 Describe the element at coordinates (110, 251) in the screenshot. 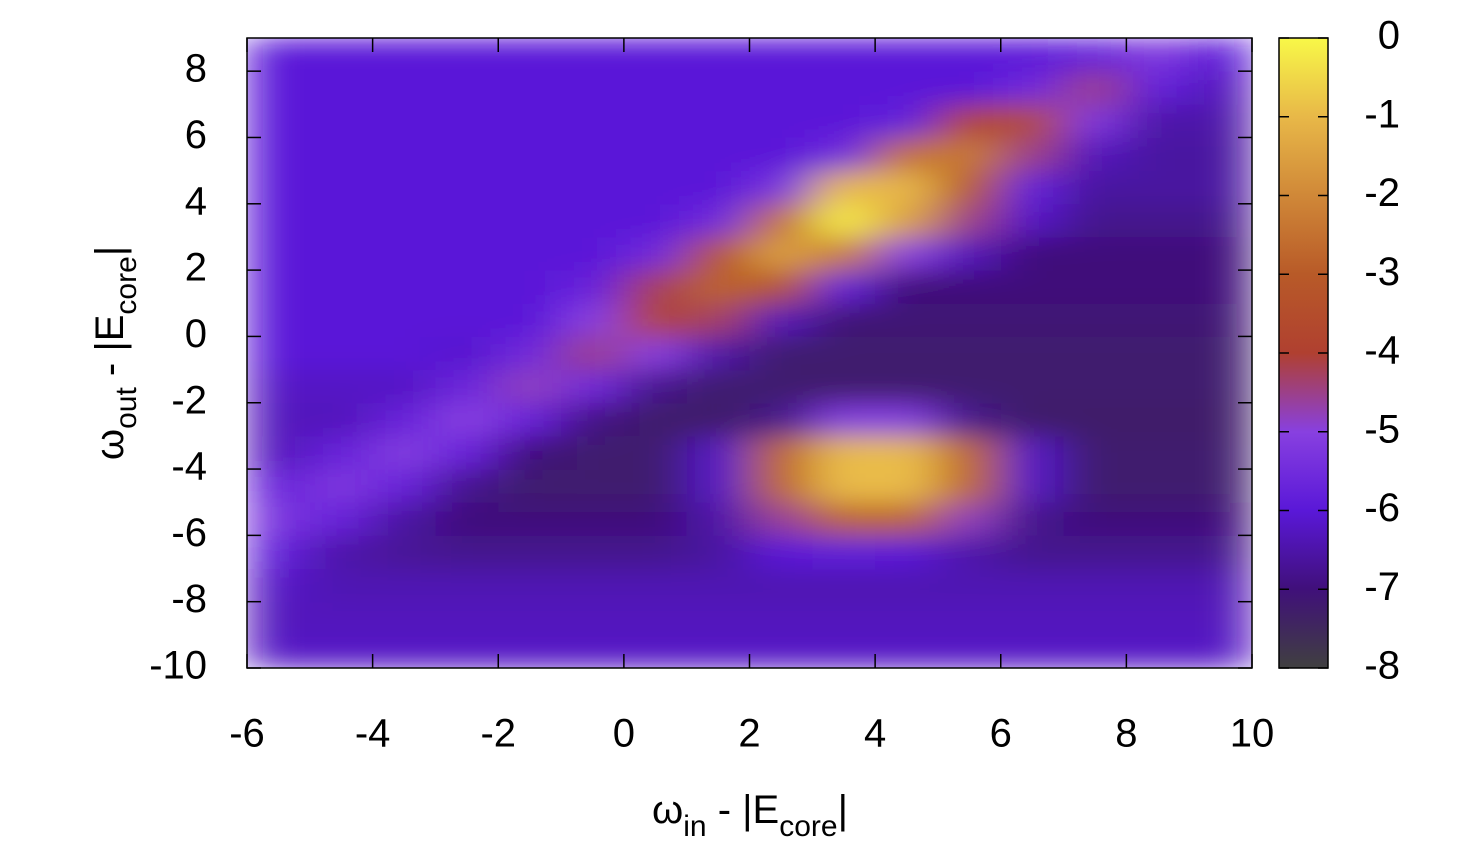

I see `label-part: |` at that location.